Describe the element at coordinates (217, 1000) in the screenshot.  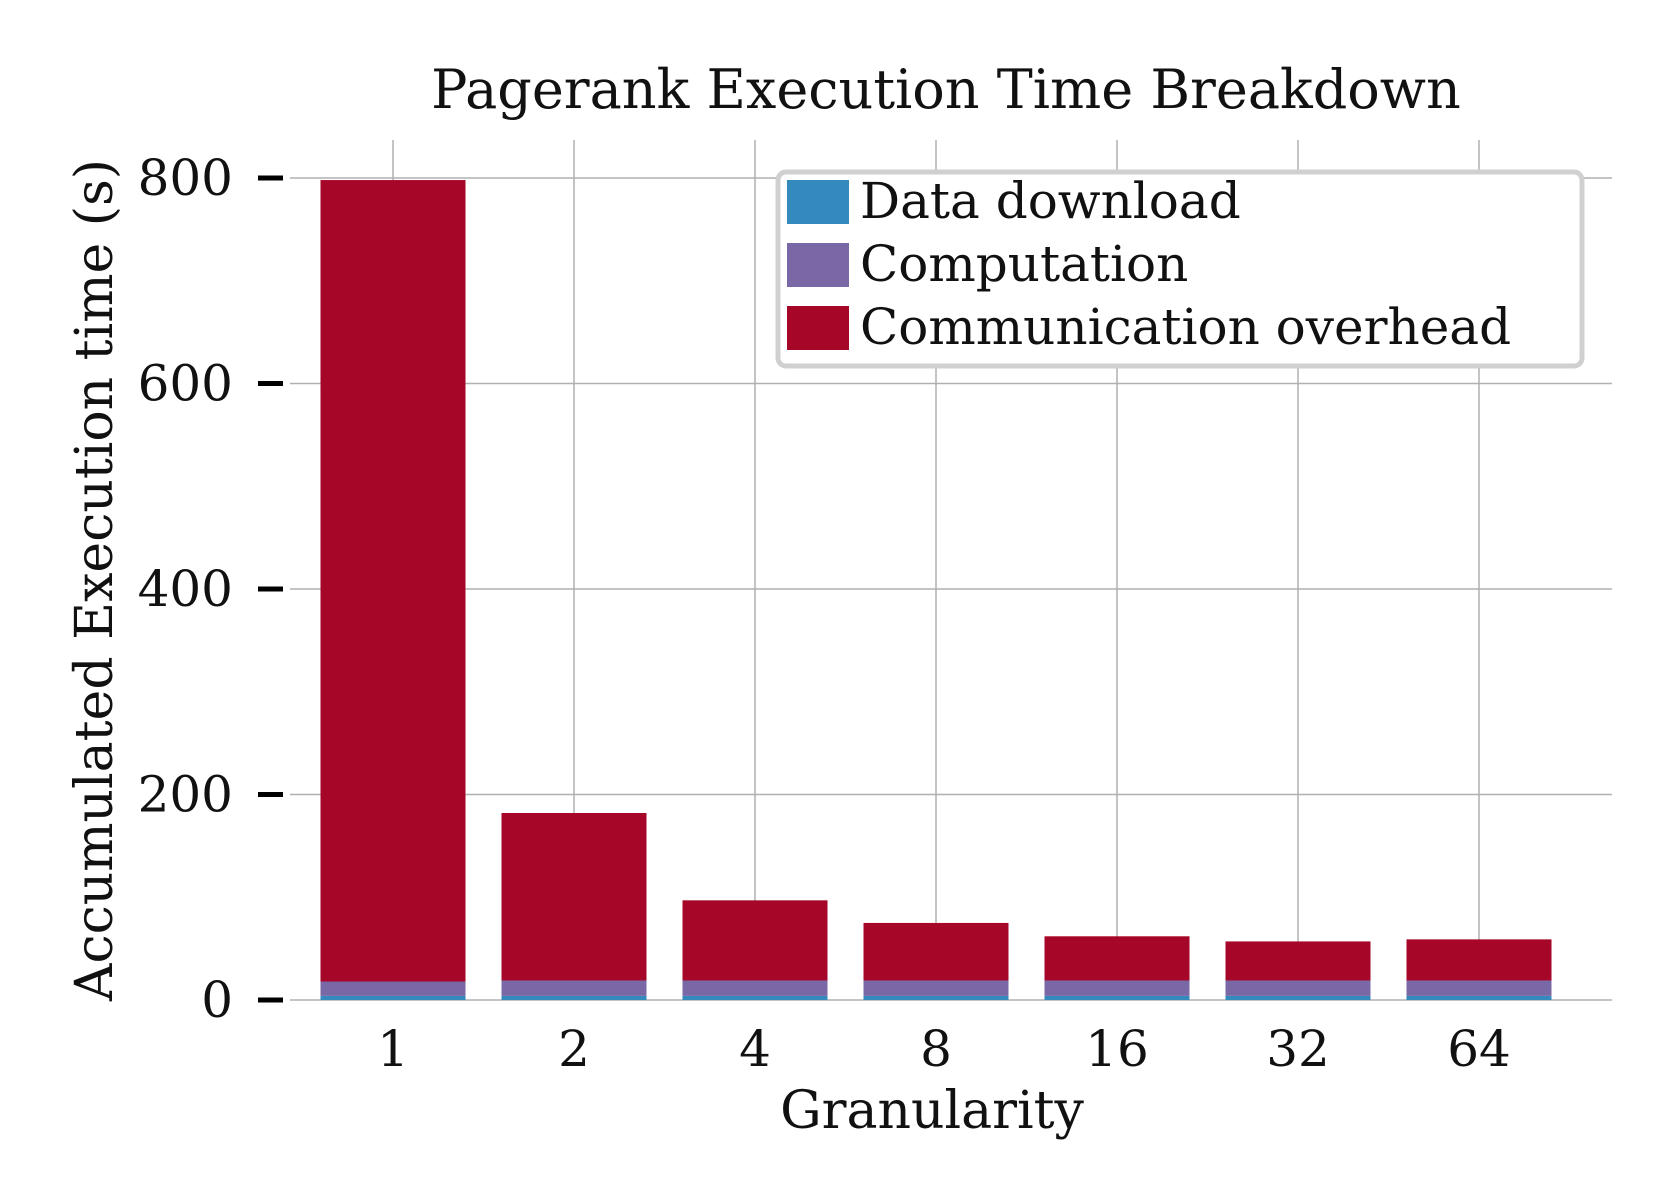
I see `y-tick-label: 0` at that location.